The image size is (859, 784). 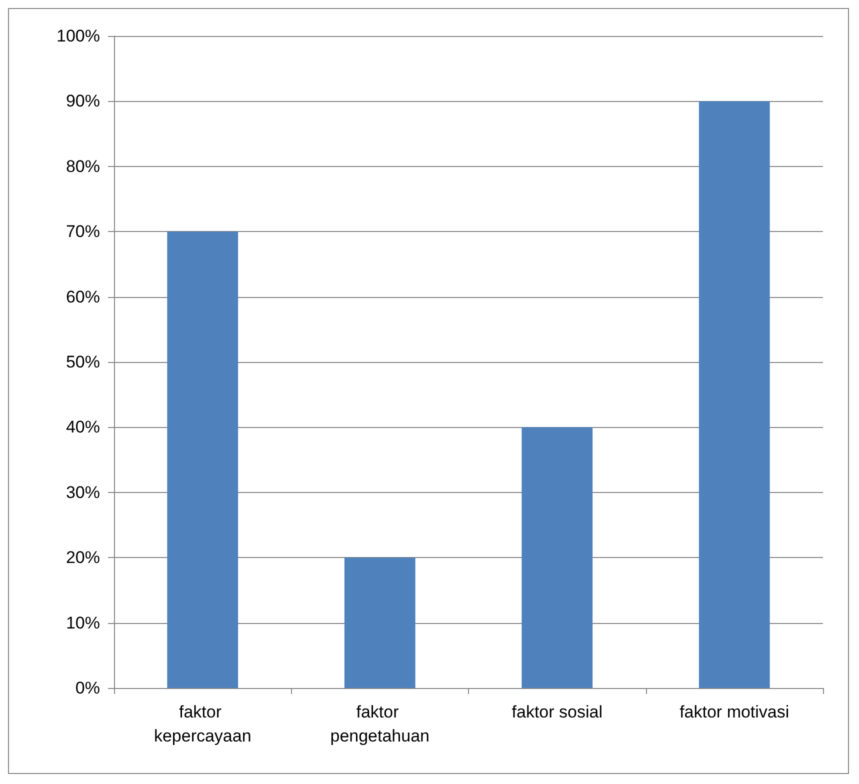 What do you see at coordinates (83, 622) in the screenshot?
I see `y-tick-label: 10%` at bounding box center [83, 622].